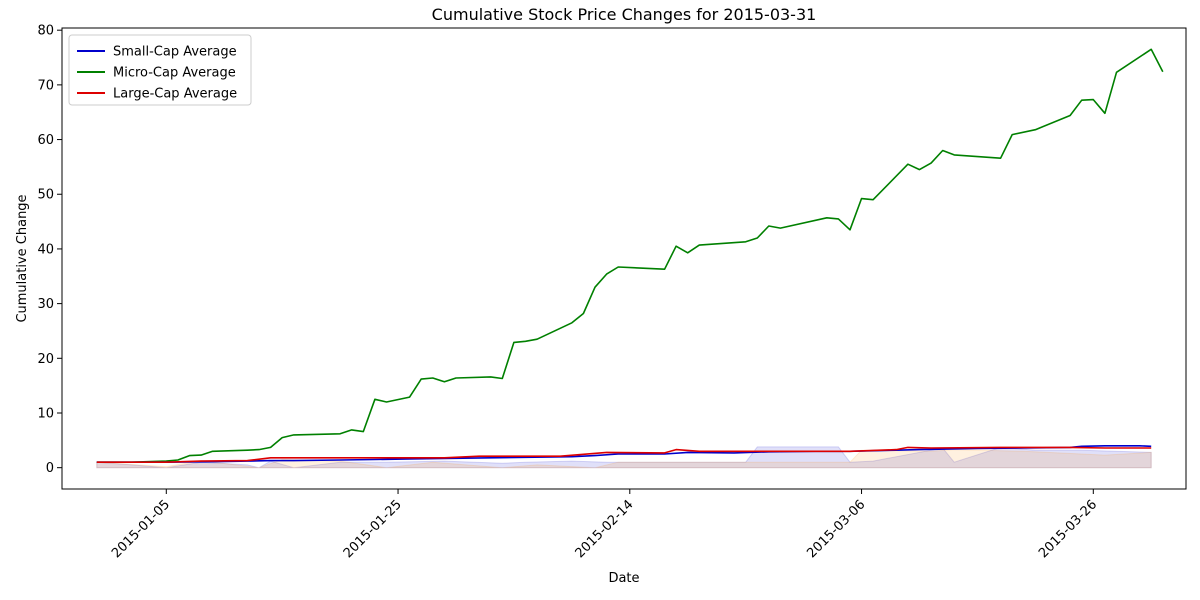 This screenshot has width=1200, height=600. I want to click on x-axis-title: Date, so click(623, 578).